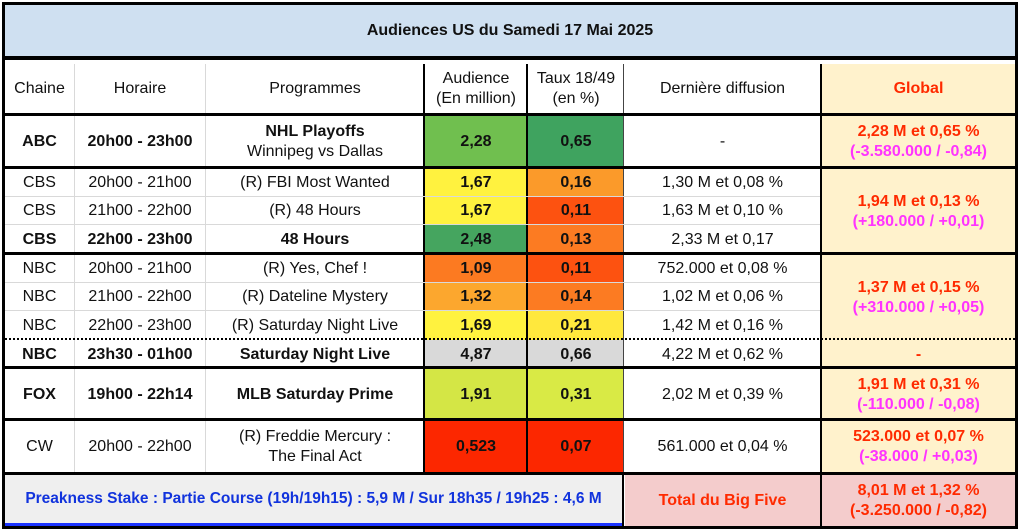 Image resolution: width=1022 pixels, height=531 pixels. What do you see at coordinates (140, 141) in the screenshot?
I see `cell-horaire: 20h00 - 23h00` at bounding box center [140, 141].